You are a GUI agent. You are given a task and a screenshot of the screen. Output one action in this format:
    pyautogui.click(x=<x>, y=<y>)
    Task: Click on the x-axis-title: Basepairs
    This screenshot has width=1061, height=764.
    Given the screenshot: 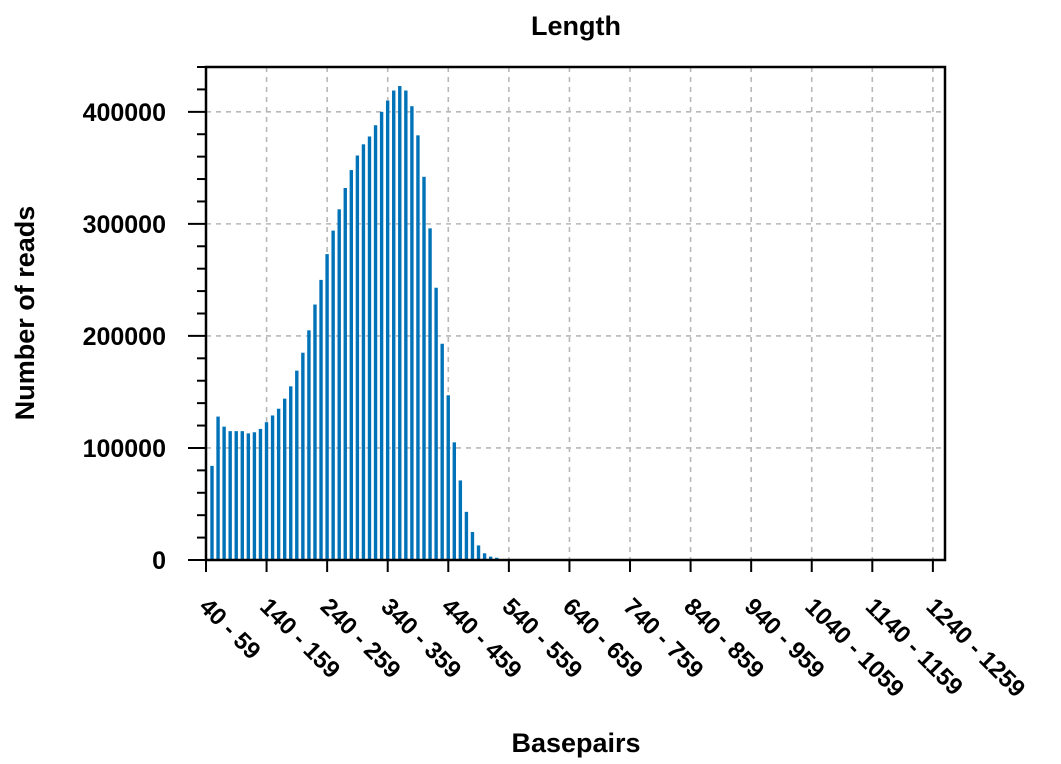 What is the action you would take?
    pyautogui.click(x=575, y=743)
    